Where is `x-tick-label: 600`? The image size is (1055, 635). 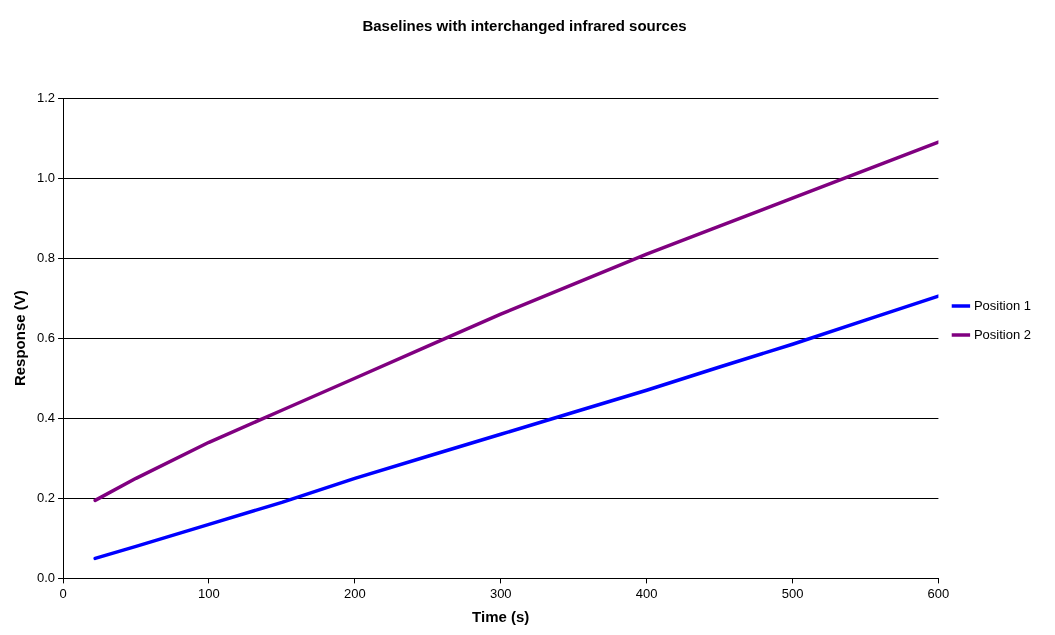
x-tick-label: 600 is located at coordinates (938, 593).